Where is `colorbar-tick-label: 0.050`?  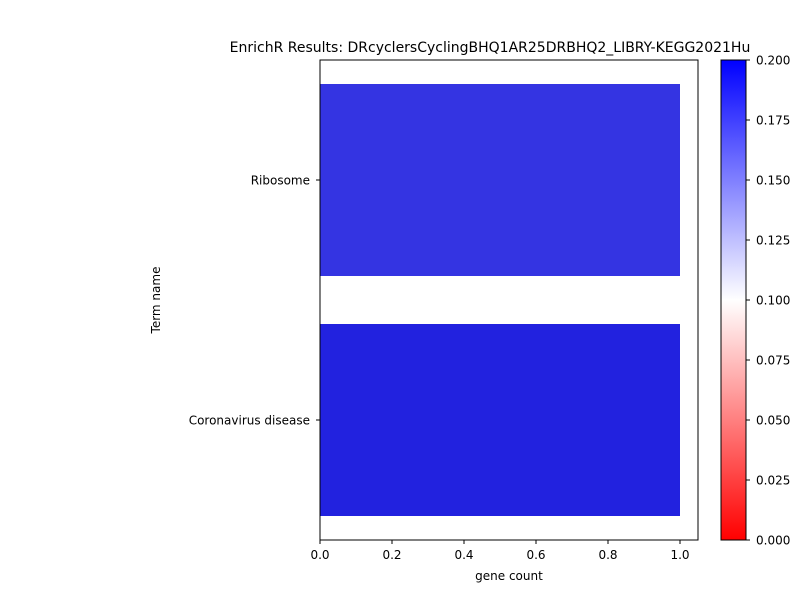
colorbar-tick-label: 0.050 is located at coordinates (773, 421).